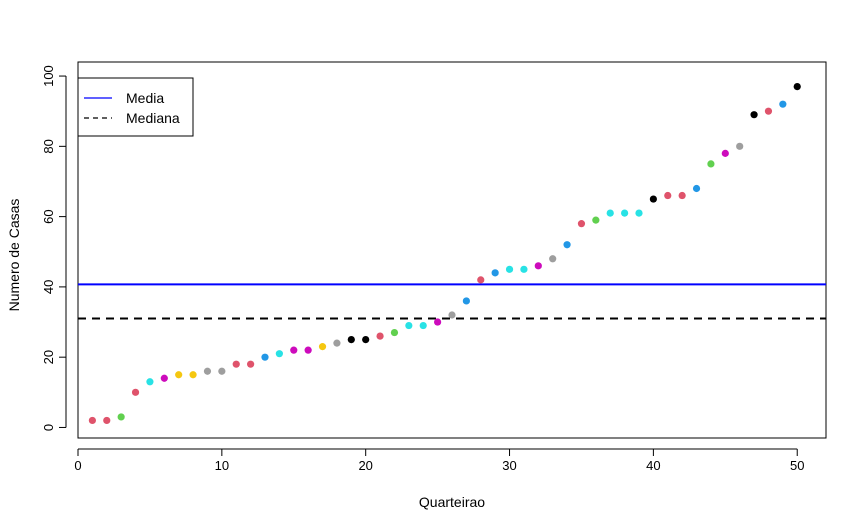 The height and width of the screenshot is (532, 866). Describe the element at coordinates (48, 427) in the screenshot. I see `y-tick-label: 0` at that location.